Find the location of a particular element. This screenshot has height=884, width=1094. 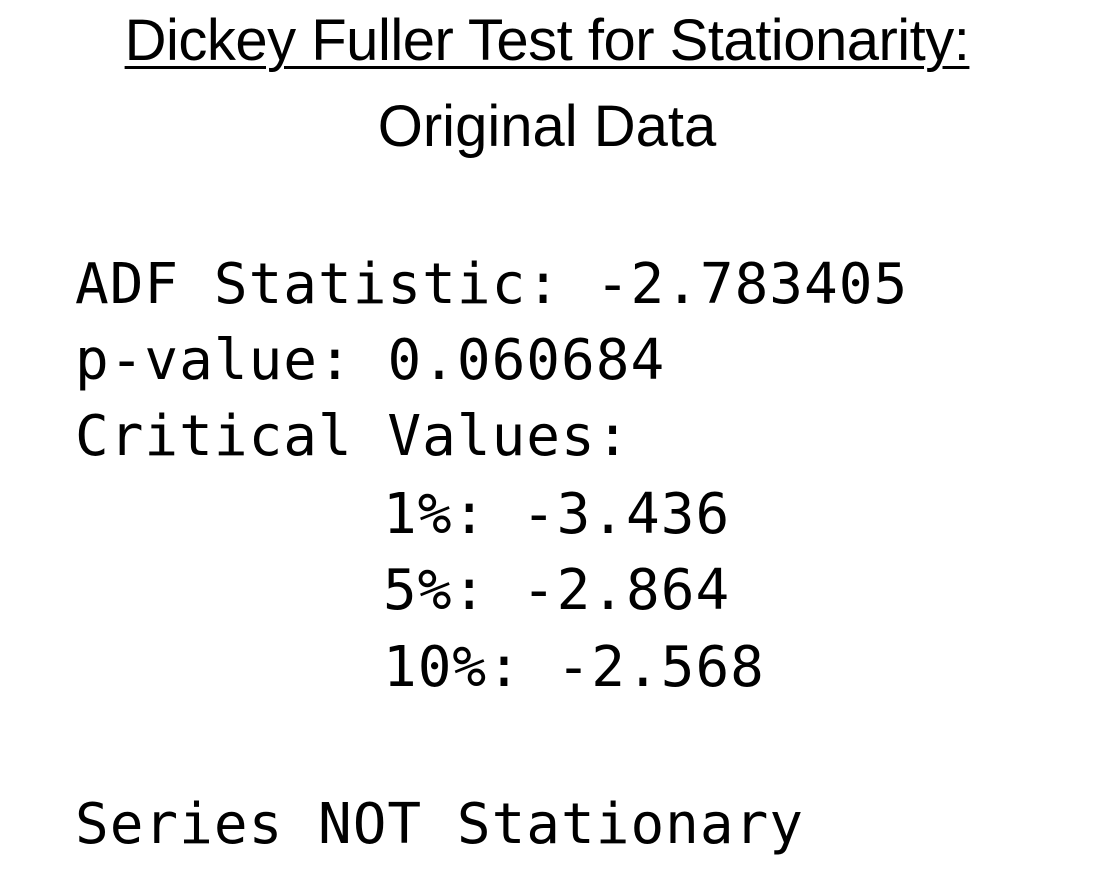

critical-level-label: 10%: is located at coordinates (452, 667).